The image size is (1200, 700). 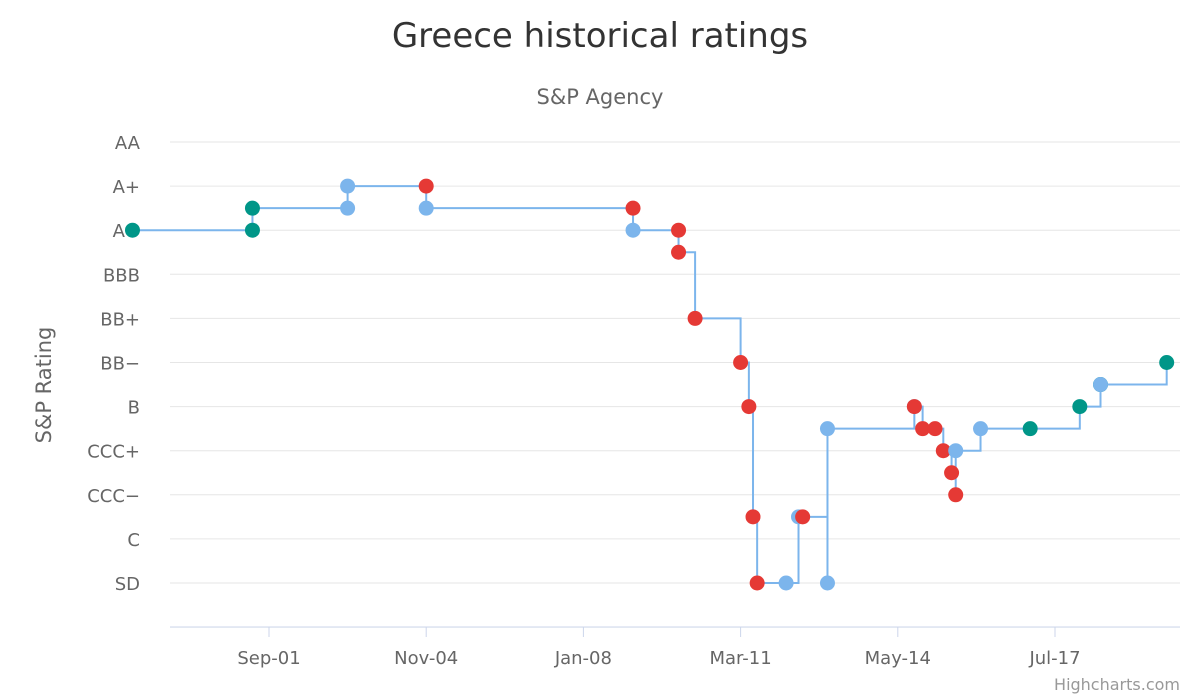 What do you see at coordinates (120, 319) in the screenshot?
I see `y-tick-label: BB+` at bounding box center [120, 319].